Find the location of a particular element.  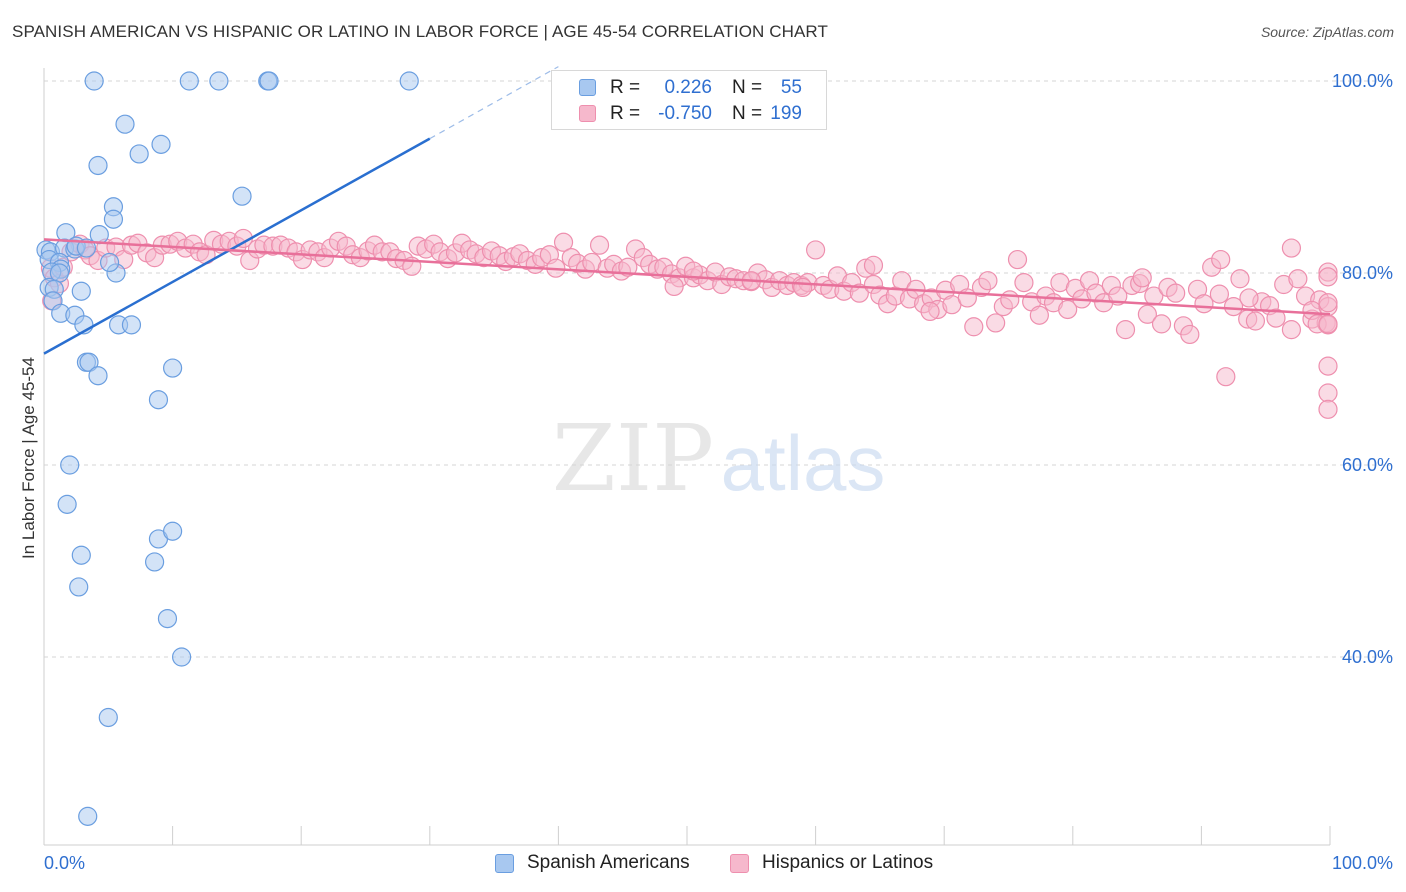

legend-n-value: 199 is located at coordinates (786, 113).